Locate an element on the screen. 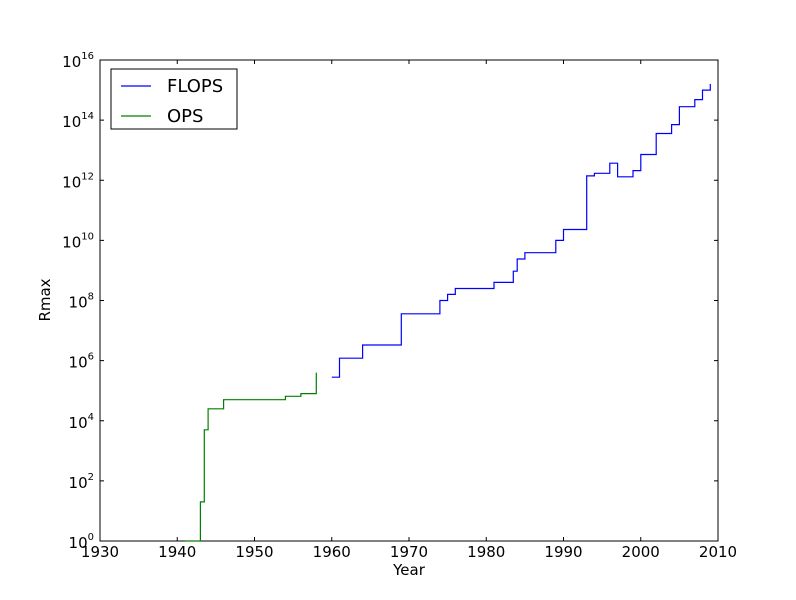 The image size is (796, 600). x-tick-label: 2000 is located at coordinates (641, 552).